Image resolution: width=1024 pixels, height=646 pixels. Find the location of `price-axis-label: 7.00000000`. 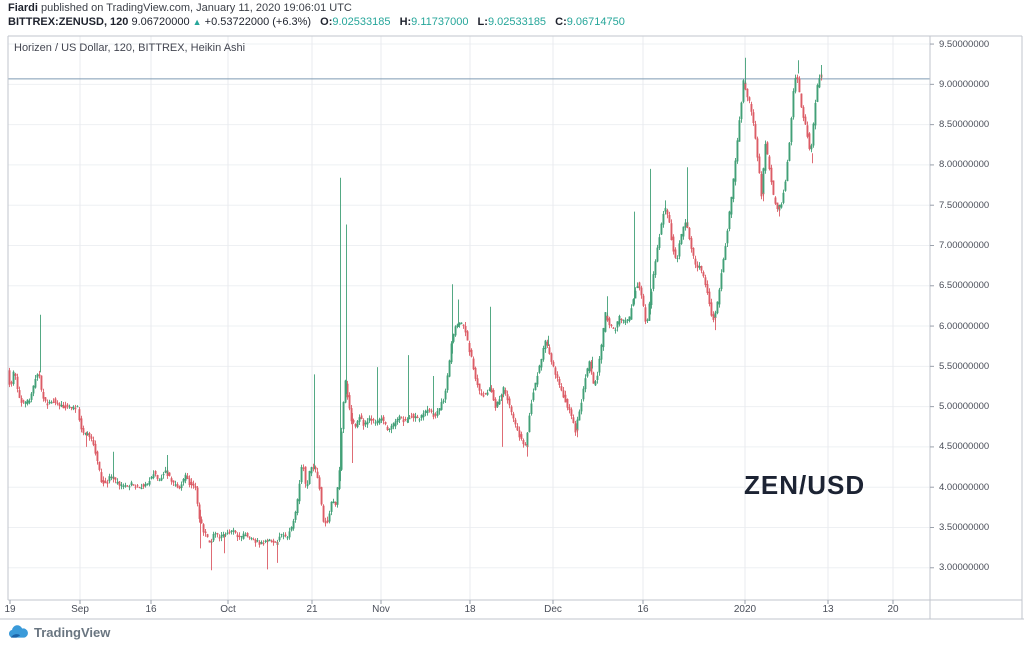

price-axis-label: 7.00000000 is located at coordinates (964, 245).